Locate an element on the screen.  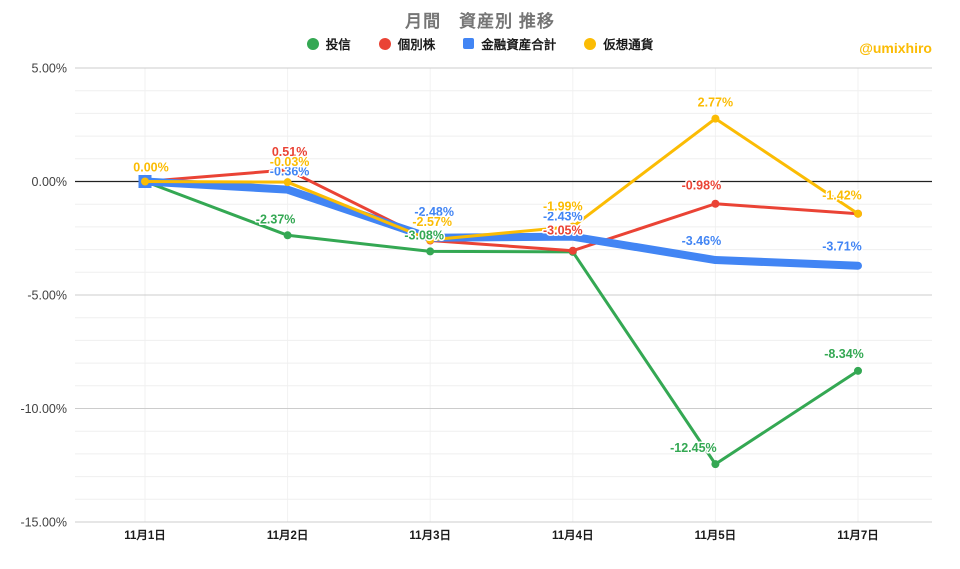
legend-label: 仮想通貨 is located at coordinates (628, 45).